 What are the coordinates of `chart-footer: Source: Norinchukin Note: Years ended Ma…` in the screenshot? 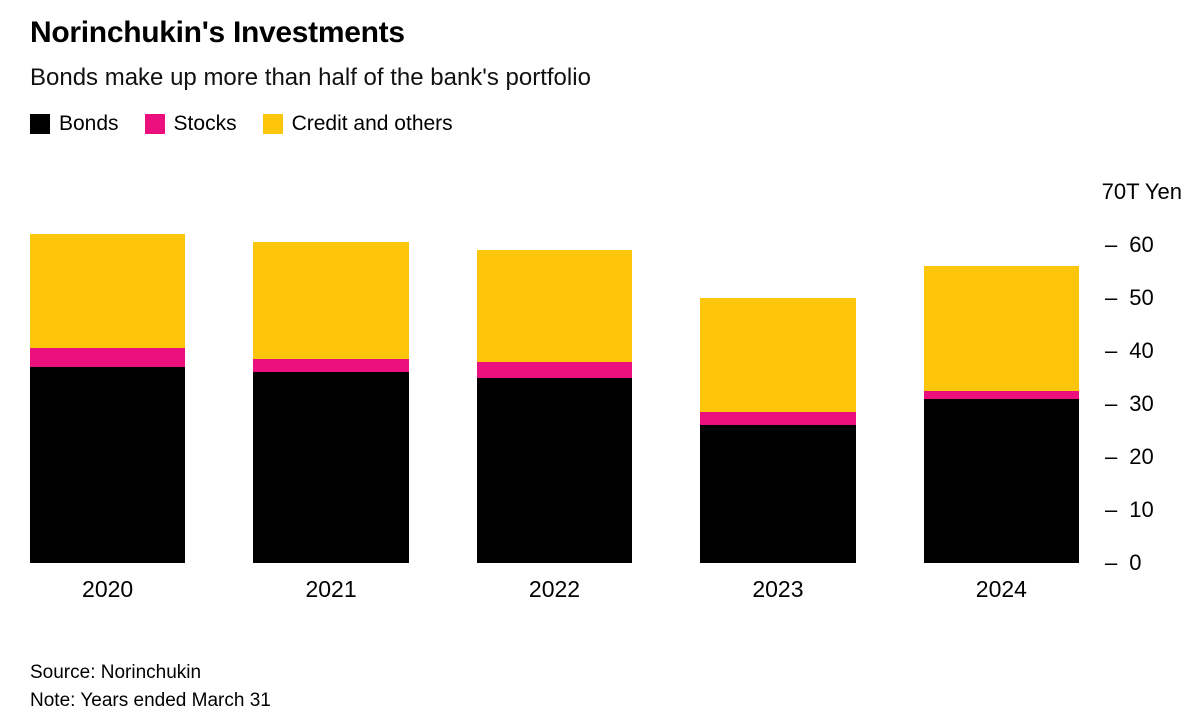 It's located at (606, 686).